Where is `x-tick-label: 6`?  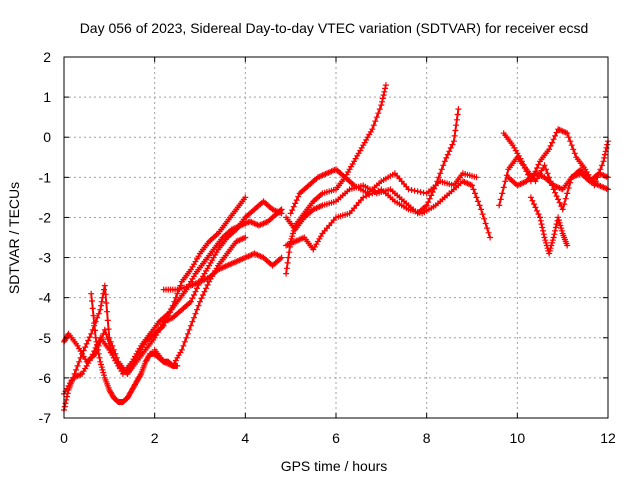
x-tick-label: 6 is located at coordinates (336, 438).